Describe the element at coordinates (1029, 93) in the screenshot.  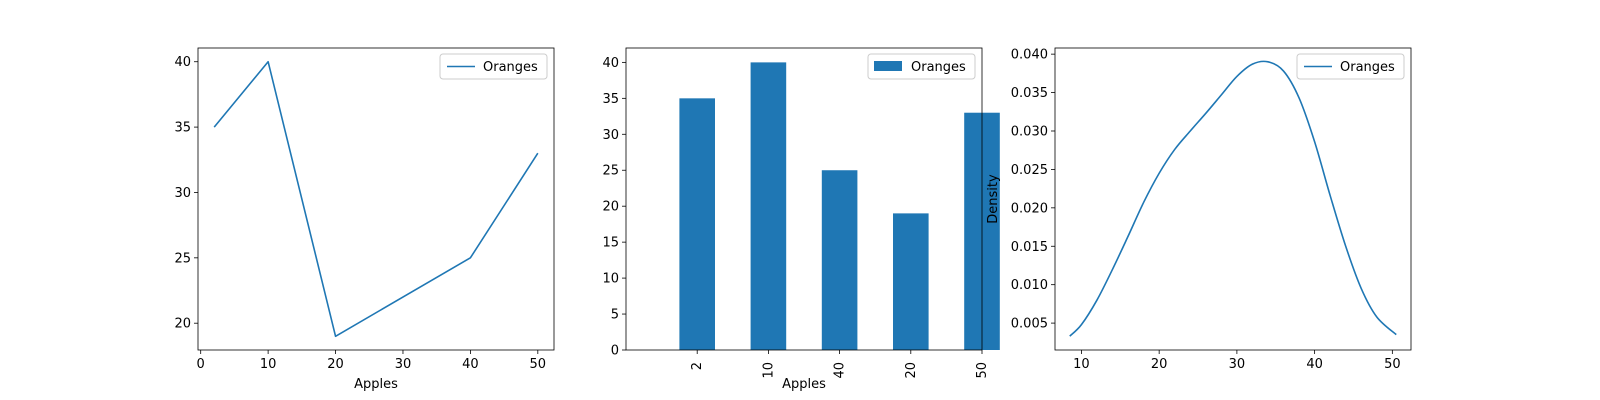
I see `y-tick-label: 0.035` at that location.